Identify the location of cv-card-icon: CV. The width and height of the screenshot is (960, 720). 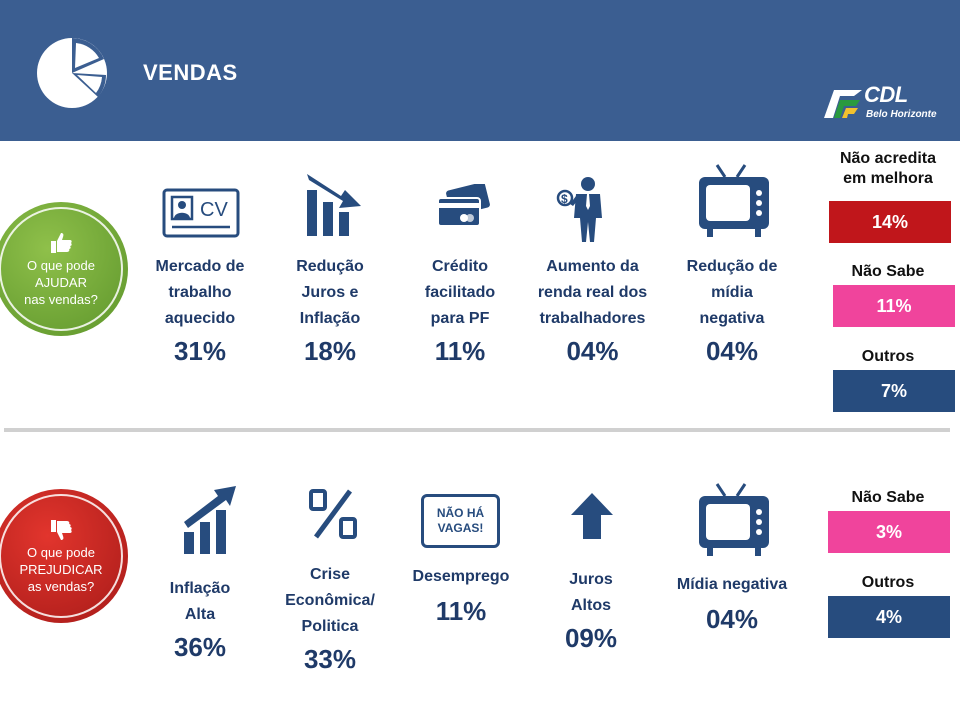
(201, 213).